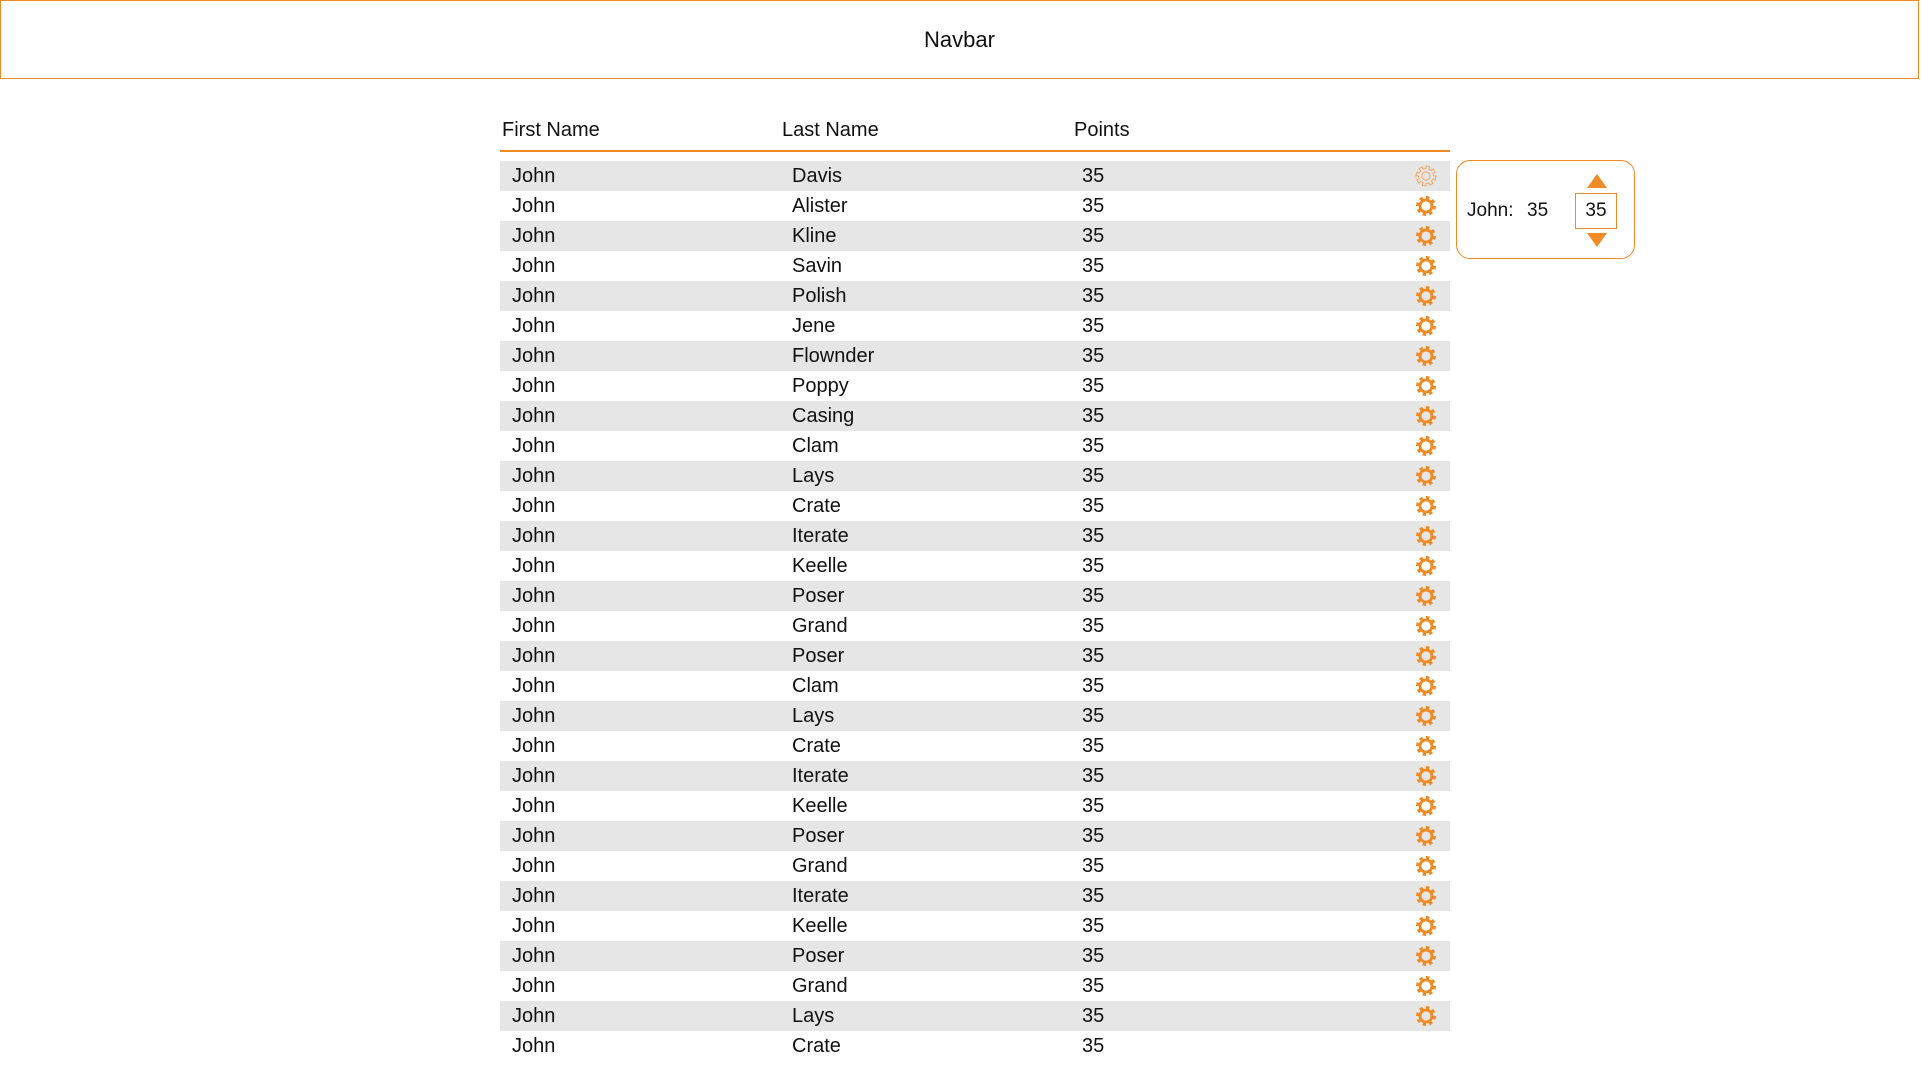  Describe the element at coordinates (1538, 210) in the screenshot. I see `editor-current-points: 35` at that location.